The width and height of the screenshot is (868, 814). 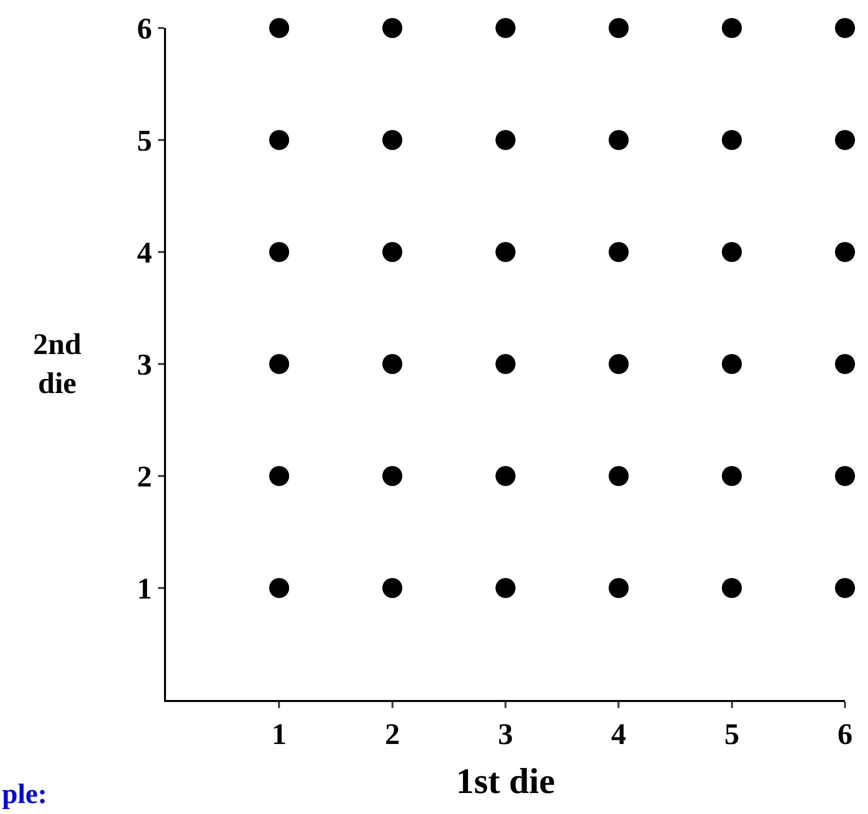 I want to click on y-tick-label: 3, so click(x=144, y=365).